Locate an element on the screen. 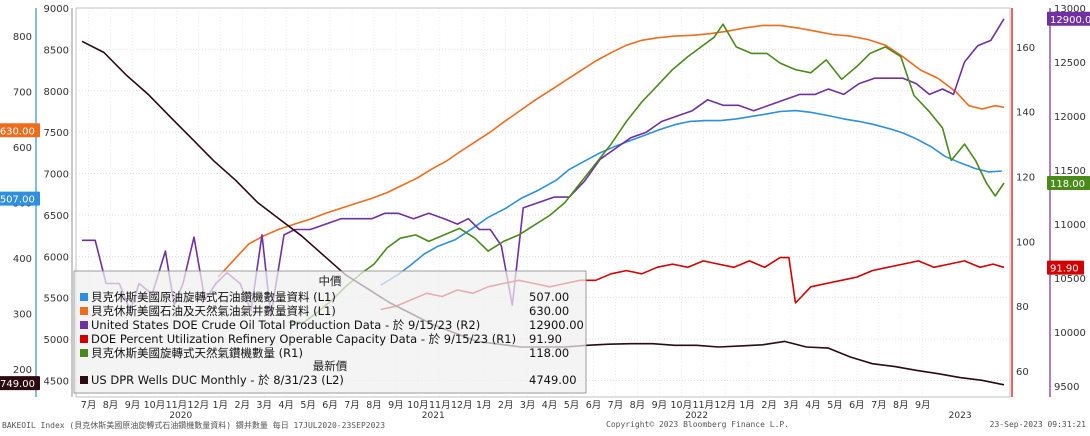 This screenshot has height=436, width=1090. tick-label-r2-4: 11500 is located at coordinates (1070, 171).